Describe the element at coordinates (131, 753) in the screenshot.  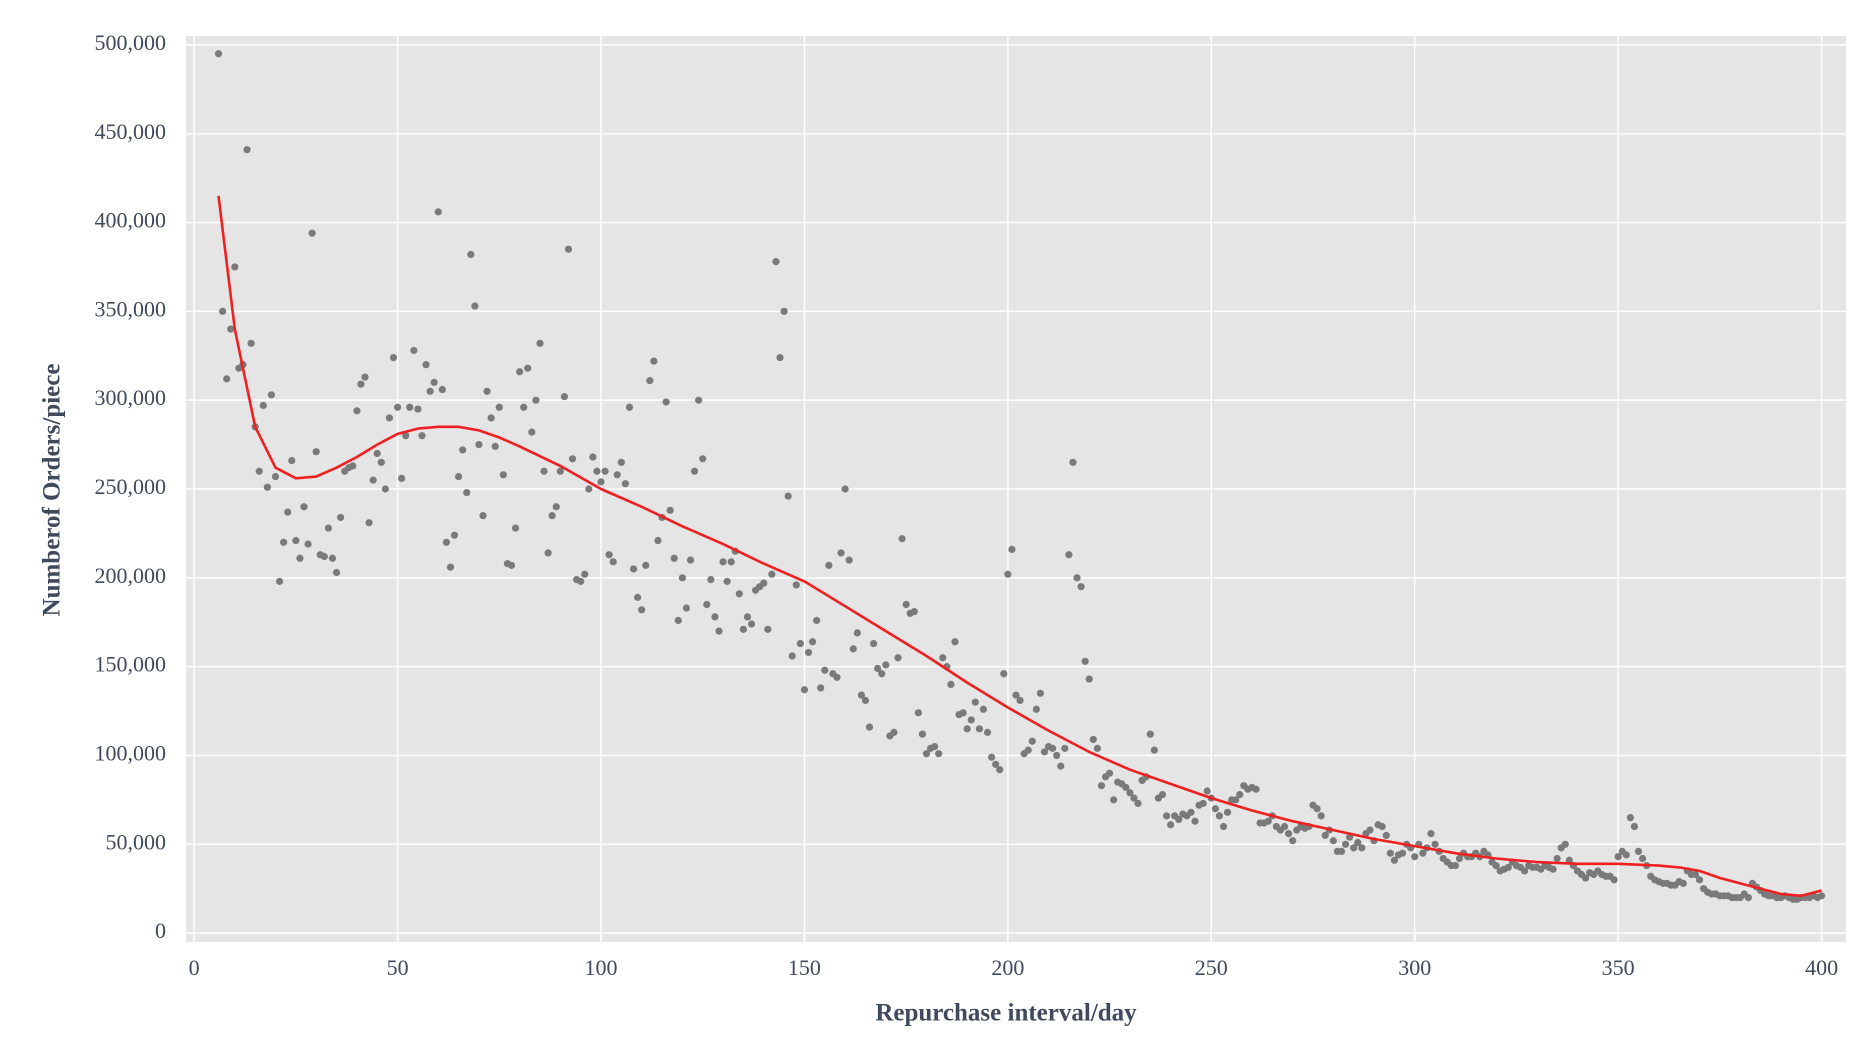
I see `y-tick-label: 100,000` at that location.